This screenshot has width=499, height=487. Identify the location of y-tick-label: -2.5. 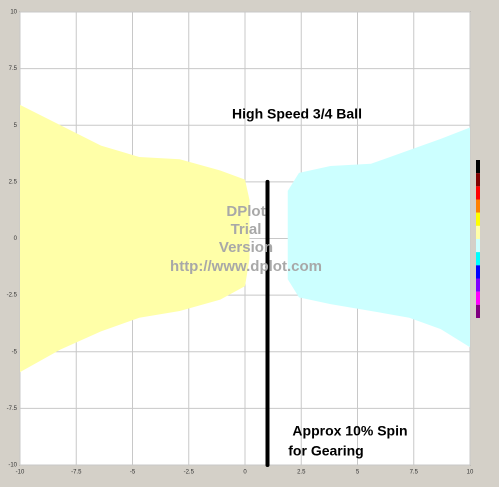
(12, 296).